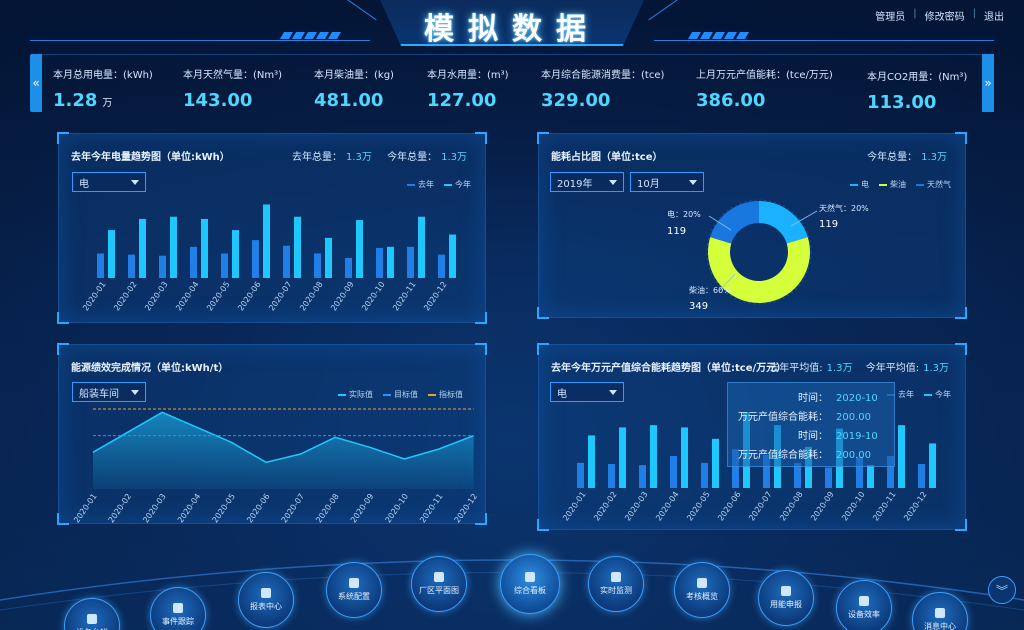  Describe the element at coordinates (200, 40) in the screenshot. I see `header-line-left` at that location.